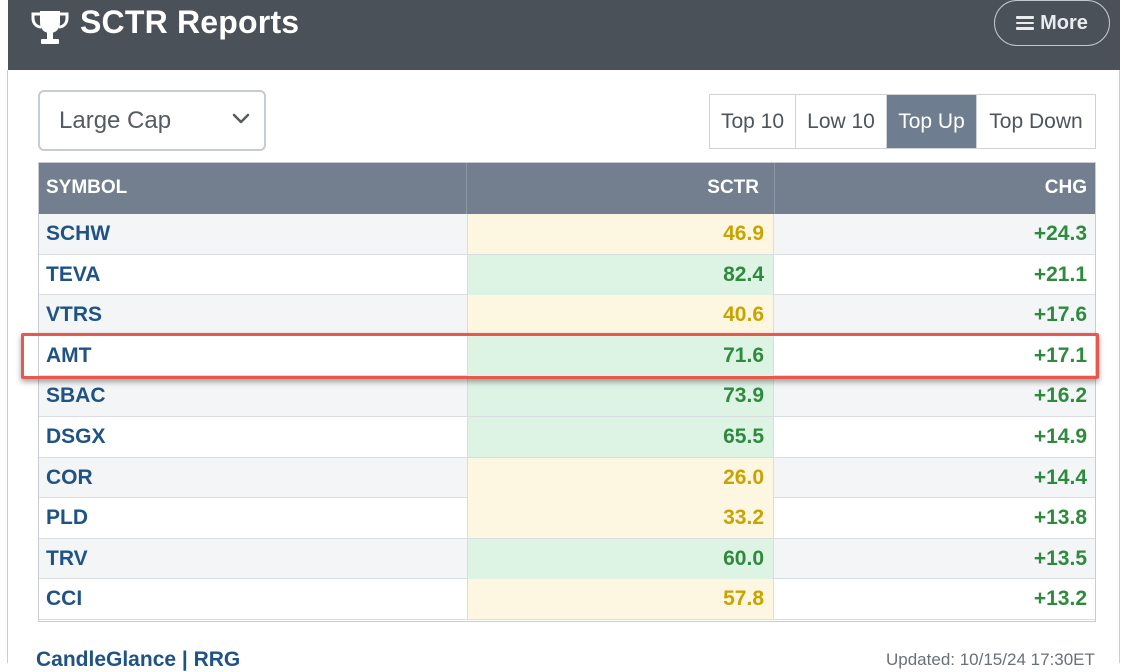 This screenshot has width=1126, height=672. I want to click on sctr-cell: 26.0, so click(620, 477).